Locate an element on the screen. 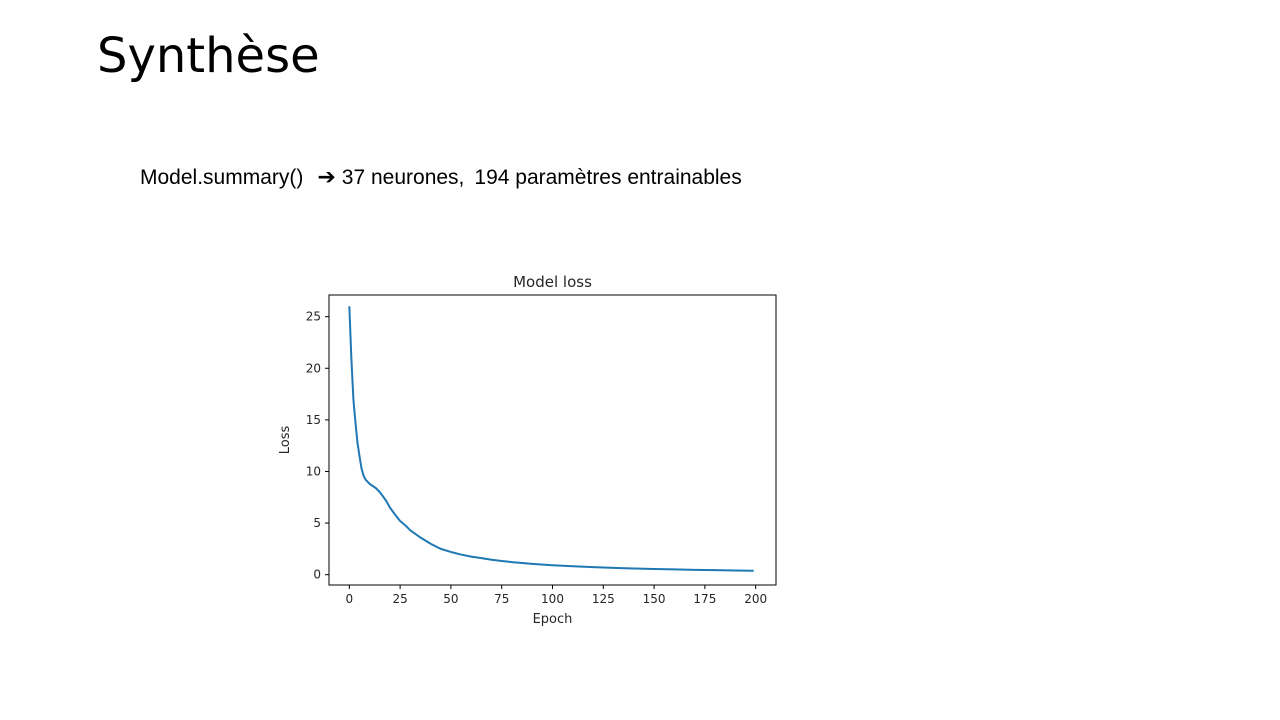 This screenshot has height=720, width=1280. x-axis-ticks: 0 25 50 75 100 125 150 175 200 is located at coordinates (556, 595).